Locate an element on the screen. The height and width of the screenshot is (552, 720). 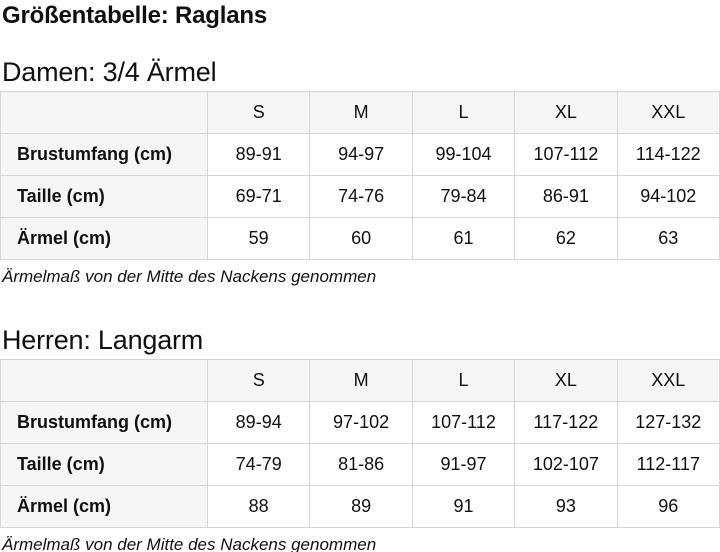
section-heading-damen: Damen: 3/4 Ärmel is located at coordinates (109, 72).